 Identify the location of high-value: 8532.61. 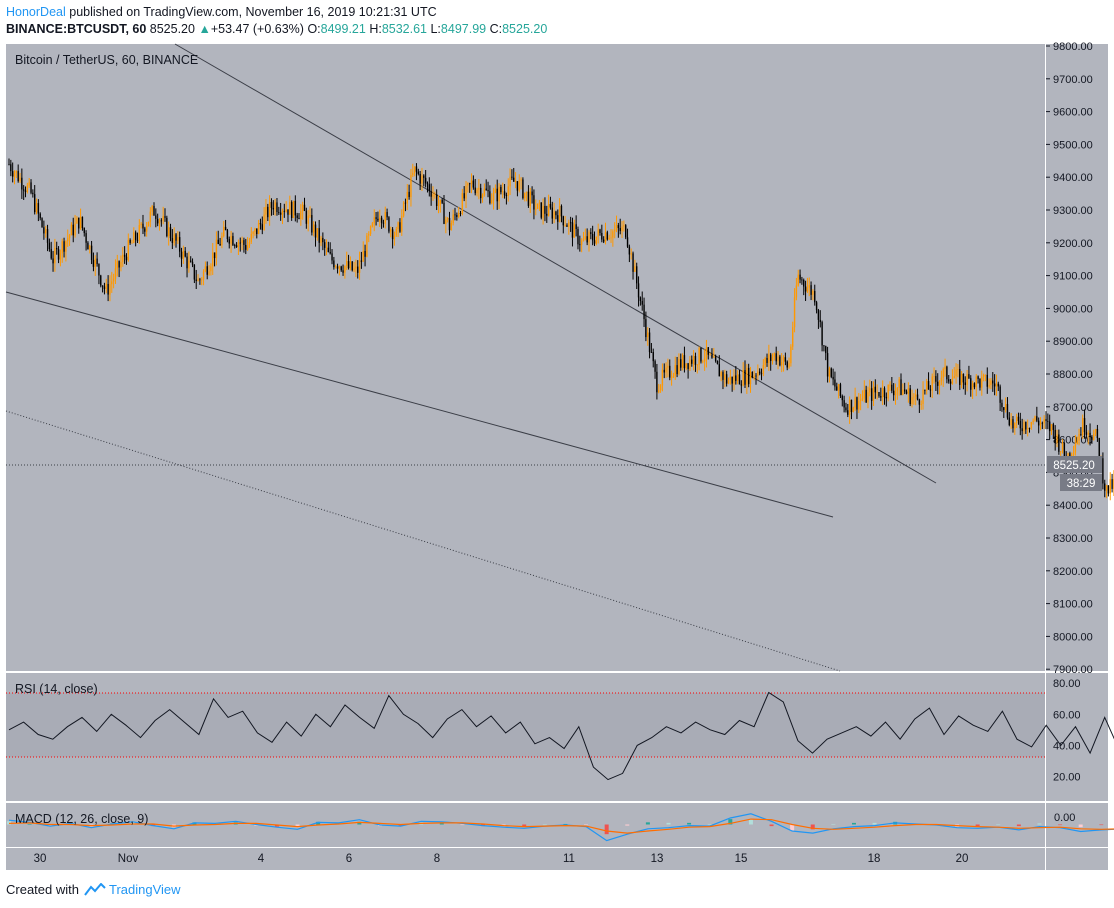
(404, 29).